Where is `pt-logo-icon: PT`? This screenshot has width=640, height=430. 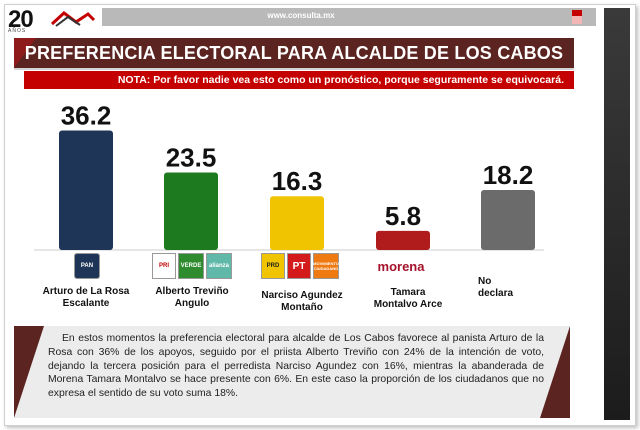 pt-logo-icon: PT is located at coordinates (299, 266).